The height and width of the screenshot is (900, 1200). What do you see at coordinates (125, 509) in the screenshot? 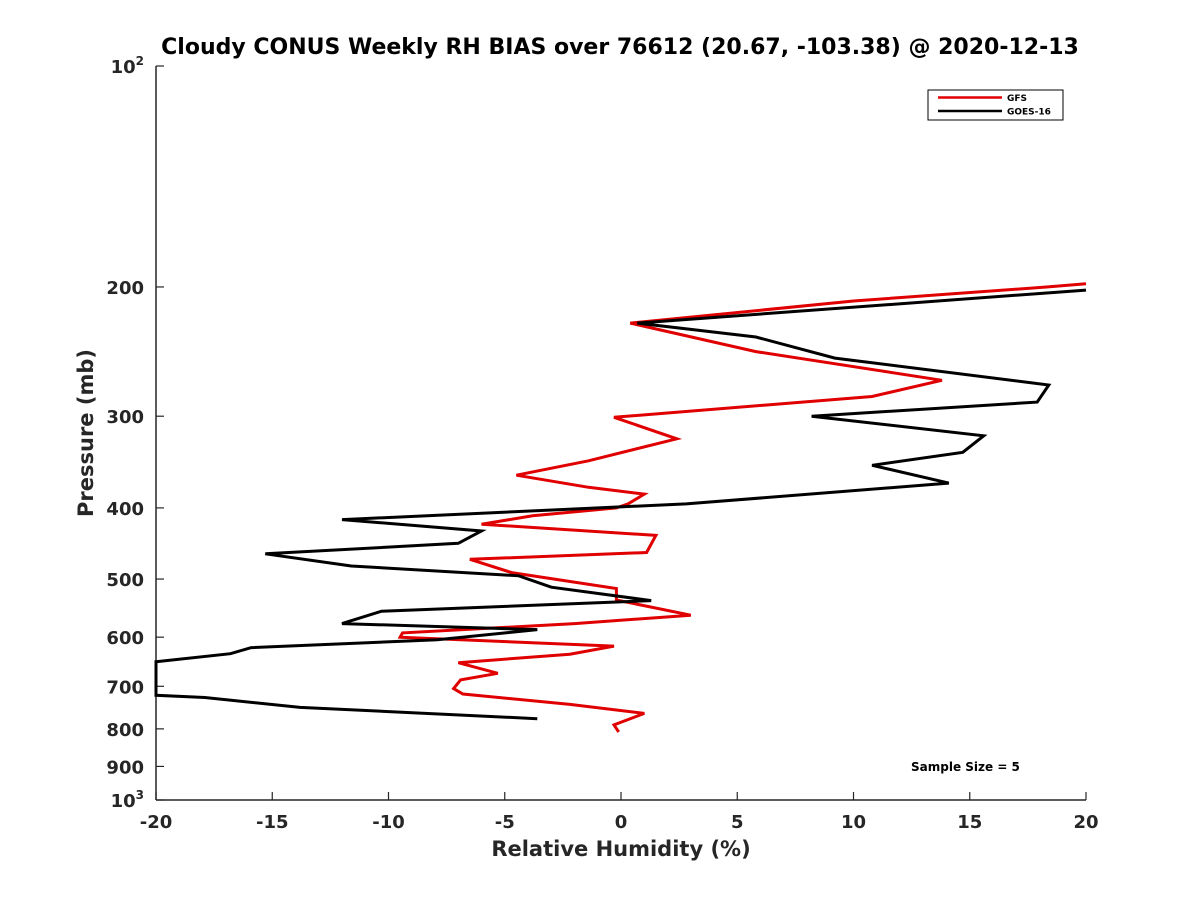
I see `y-tick-label: 400` at bounding box center [125, 509].